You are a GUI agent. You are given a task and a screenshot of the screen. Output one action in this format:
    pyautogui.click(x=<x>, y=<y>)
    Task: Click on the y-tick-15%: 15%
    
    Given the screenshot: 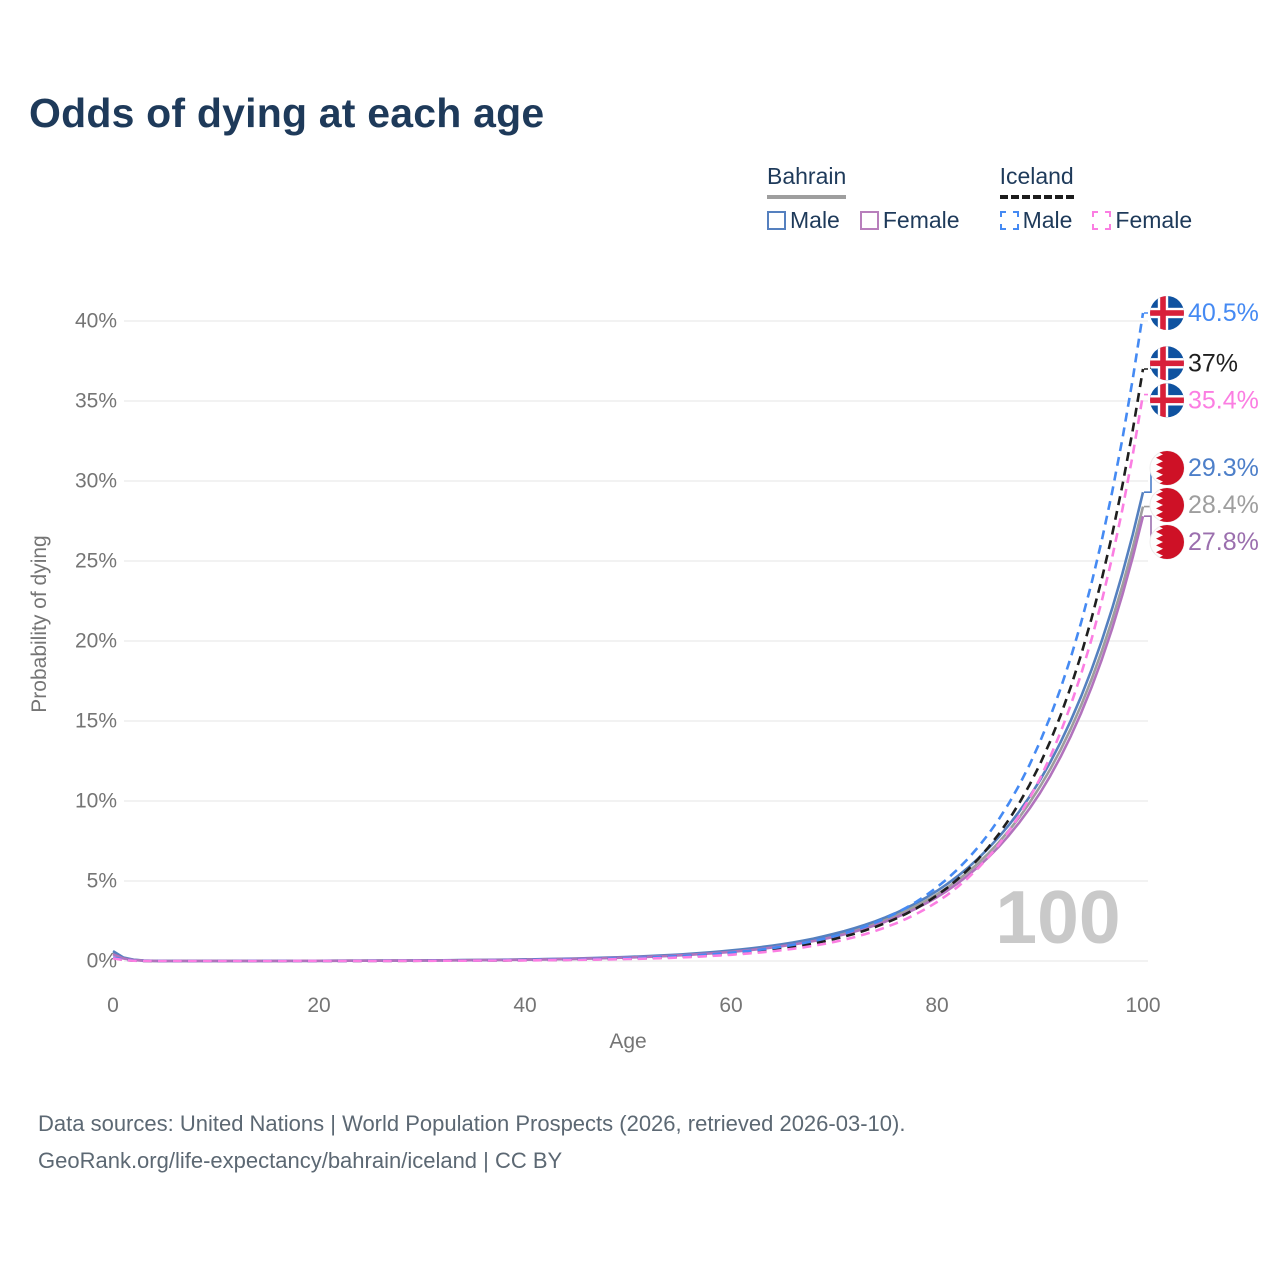 What is the action you would take?
    pyautogui.click(x=96, y=721)
    